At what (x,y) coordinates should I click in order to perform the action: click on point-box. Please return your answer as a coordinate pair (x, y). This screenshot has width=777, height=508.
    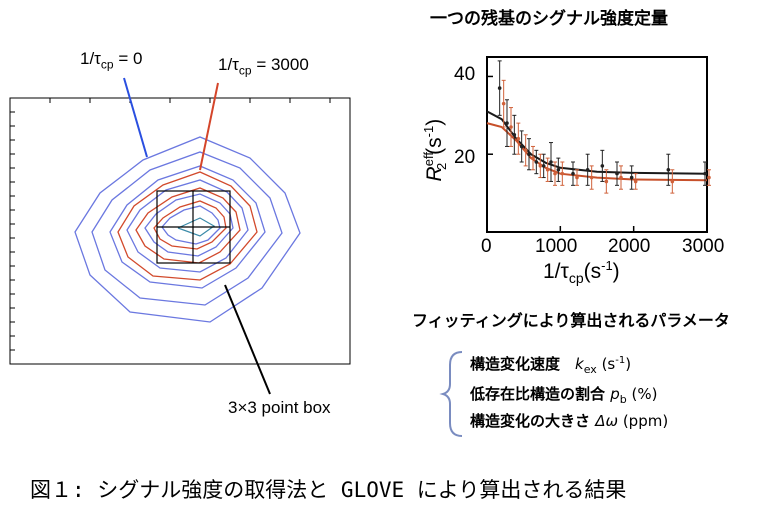
    Looking at the image, I should click on (193, 227).